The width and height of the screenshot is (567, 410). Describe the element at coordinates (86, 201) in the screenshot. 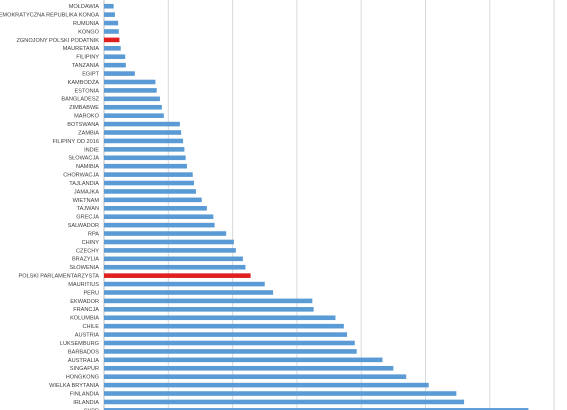

I see `category-label: WIETNAM` at that location.